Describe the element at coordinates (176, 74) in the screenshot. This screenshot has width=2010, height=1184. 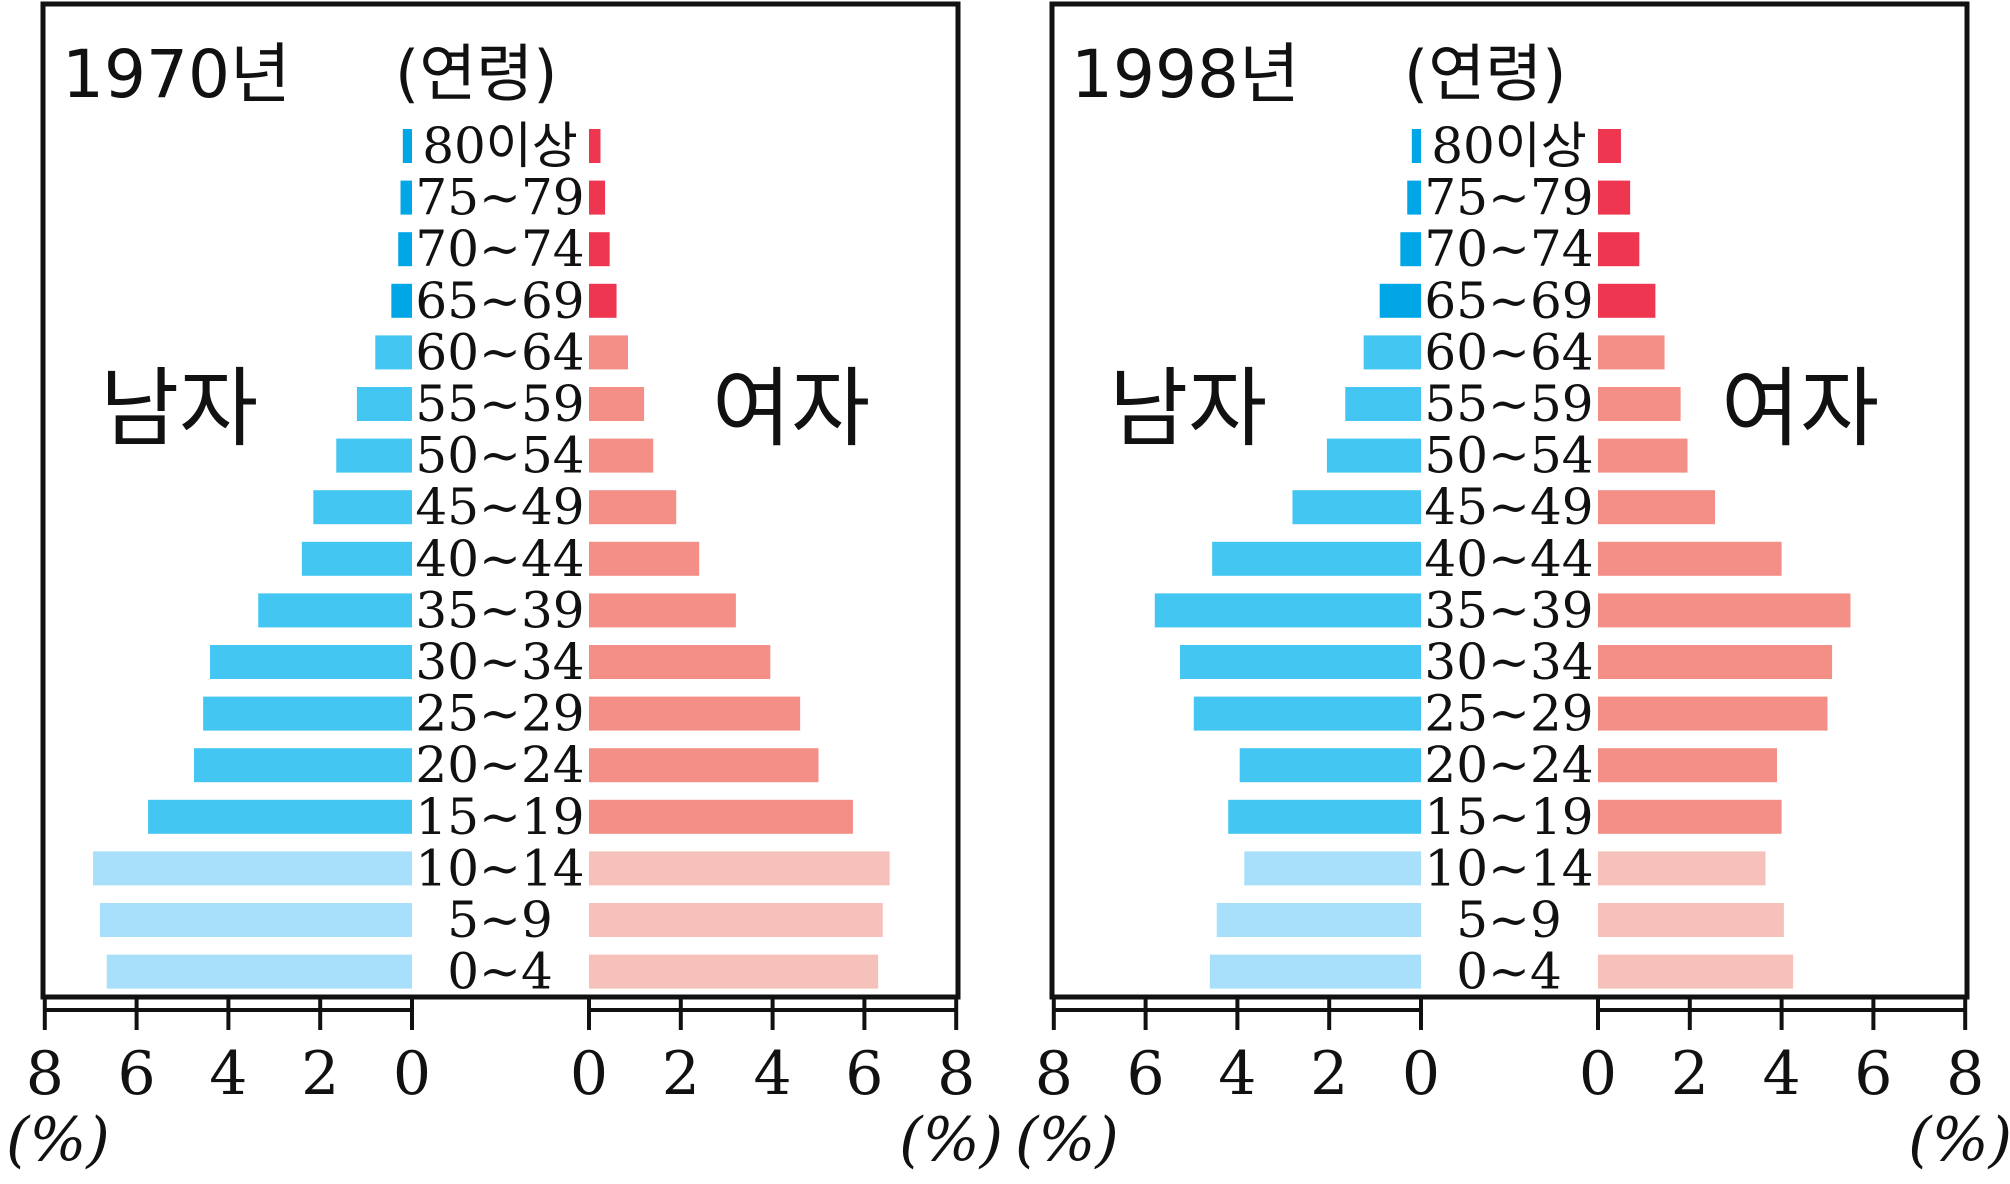
I see `chart-title: 1970년` at that location.